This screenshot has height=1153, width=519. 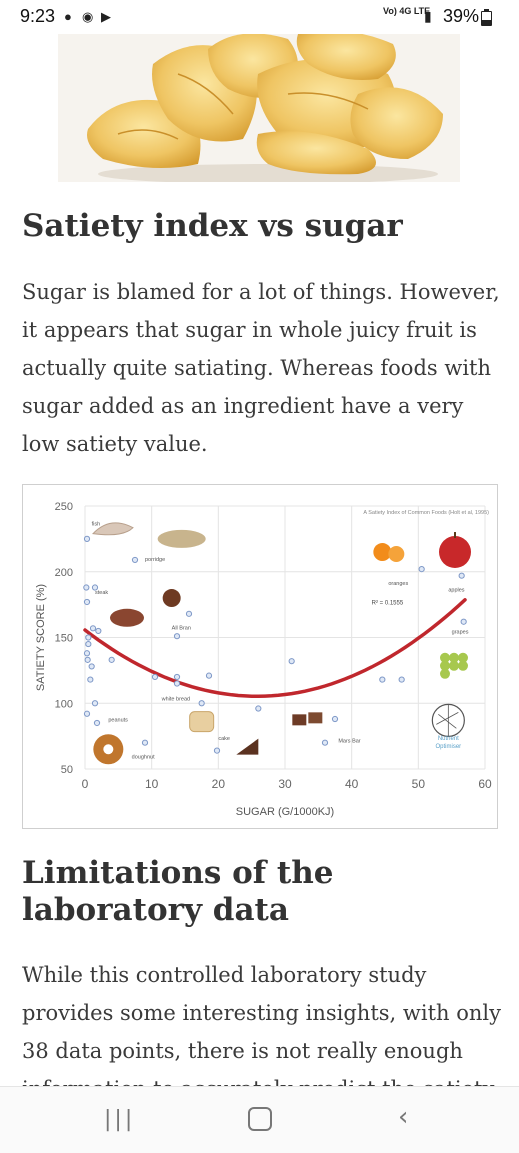 What do you see at coordinates (349, 742) in the screenshot?
I see `annotation-mars-bar: Mars Bar` at bounding box center [349, 742].